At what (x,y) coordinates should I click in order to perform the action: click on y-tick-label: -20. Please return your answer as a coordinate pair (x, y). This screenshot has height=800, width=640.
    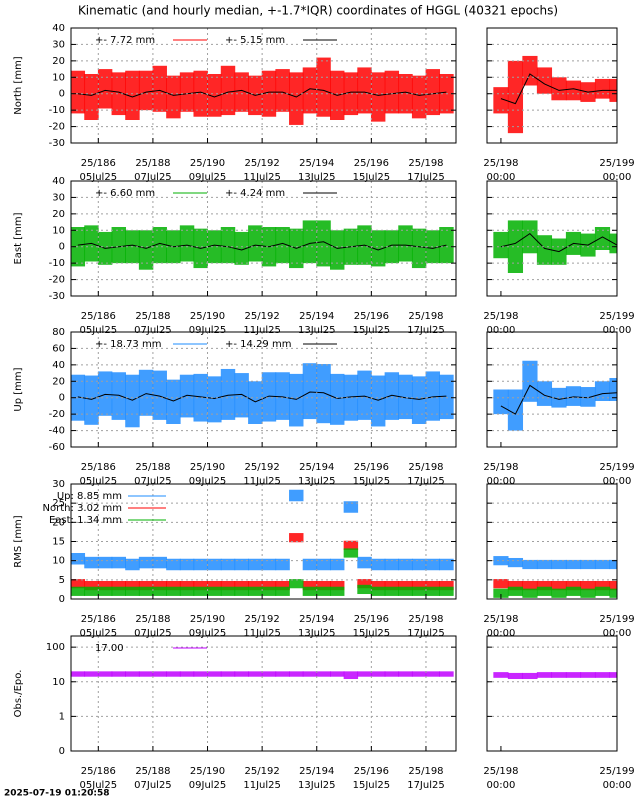
    Looking at the image, I should click on (57, 280).